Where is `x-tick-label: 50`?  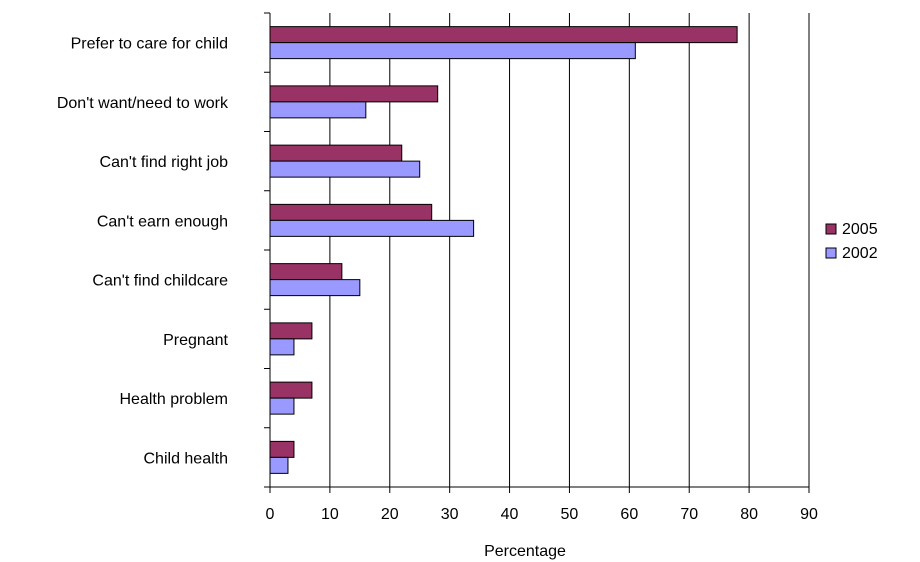
x-tick-label: 50 is located at coordinates (570, 514).